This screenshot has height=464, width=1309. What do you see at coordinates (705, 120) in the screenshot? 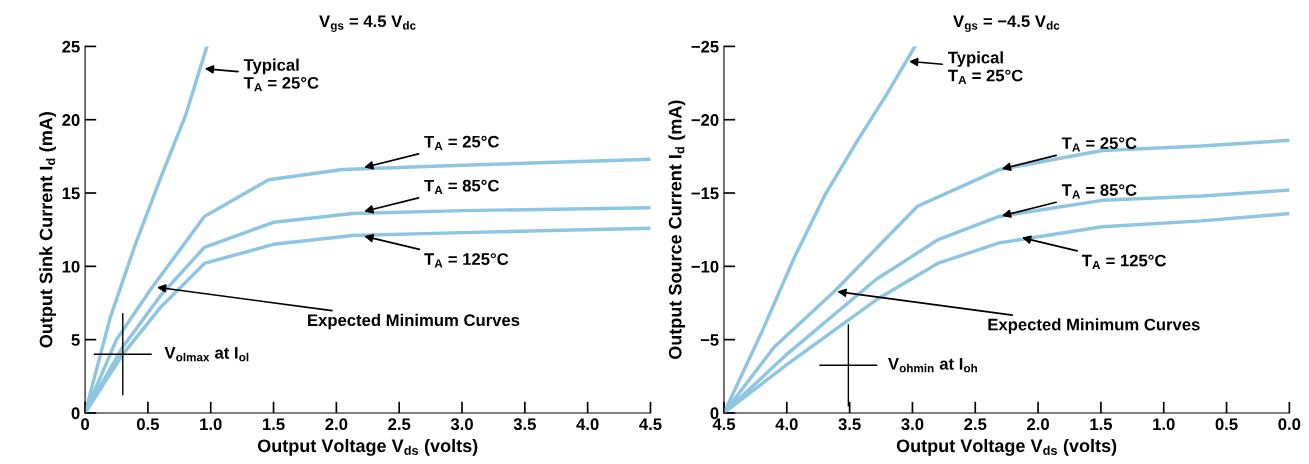
I see `y-tick-label: −20` at bounding box center [705, 120].